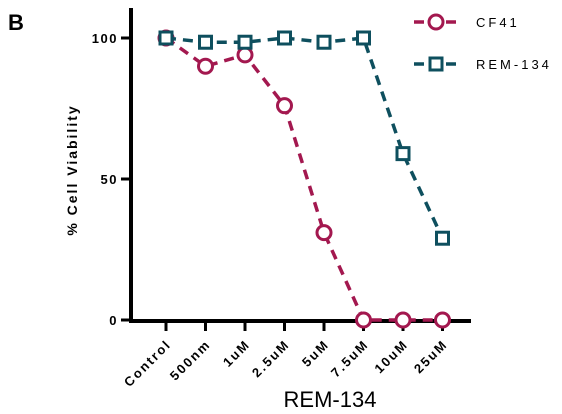  What do you see at coordinates (113, 320) in the screenshot?
I see `y-tick-label: 0` at bounding box center [113, 320].